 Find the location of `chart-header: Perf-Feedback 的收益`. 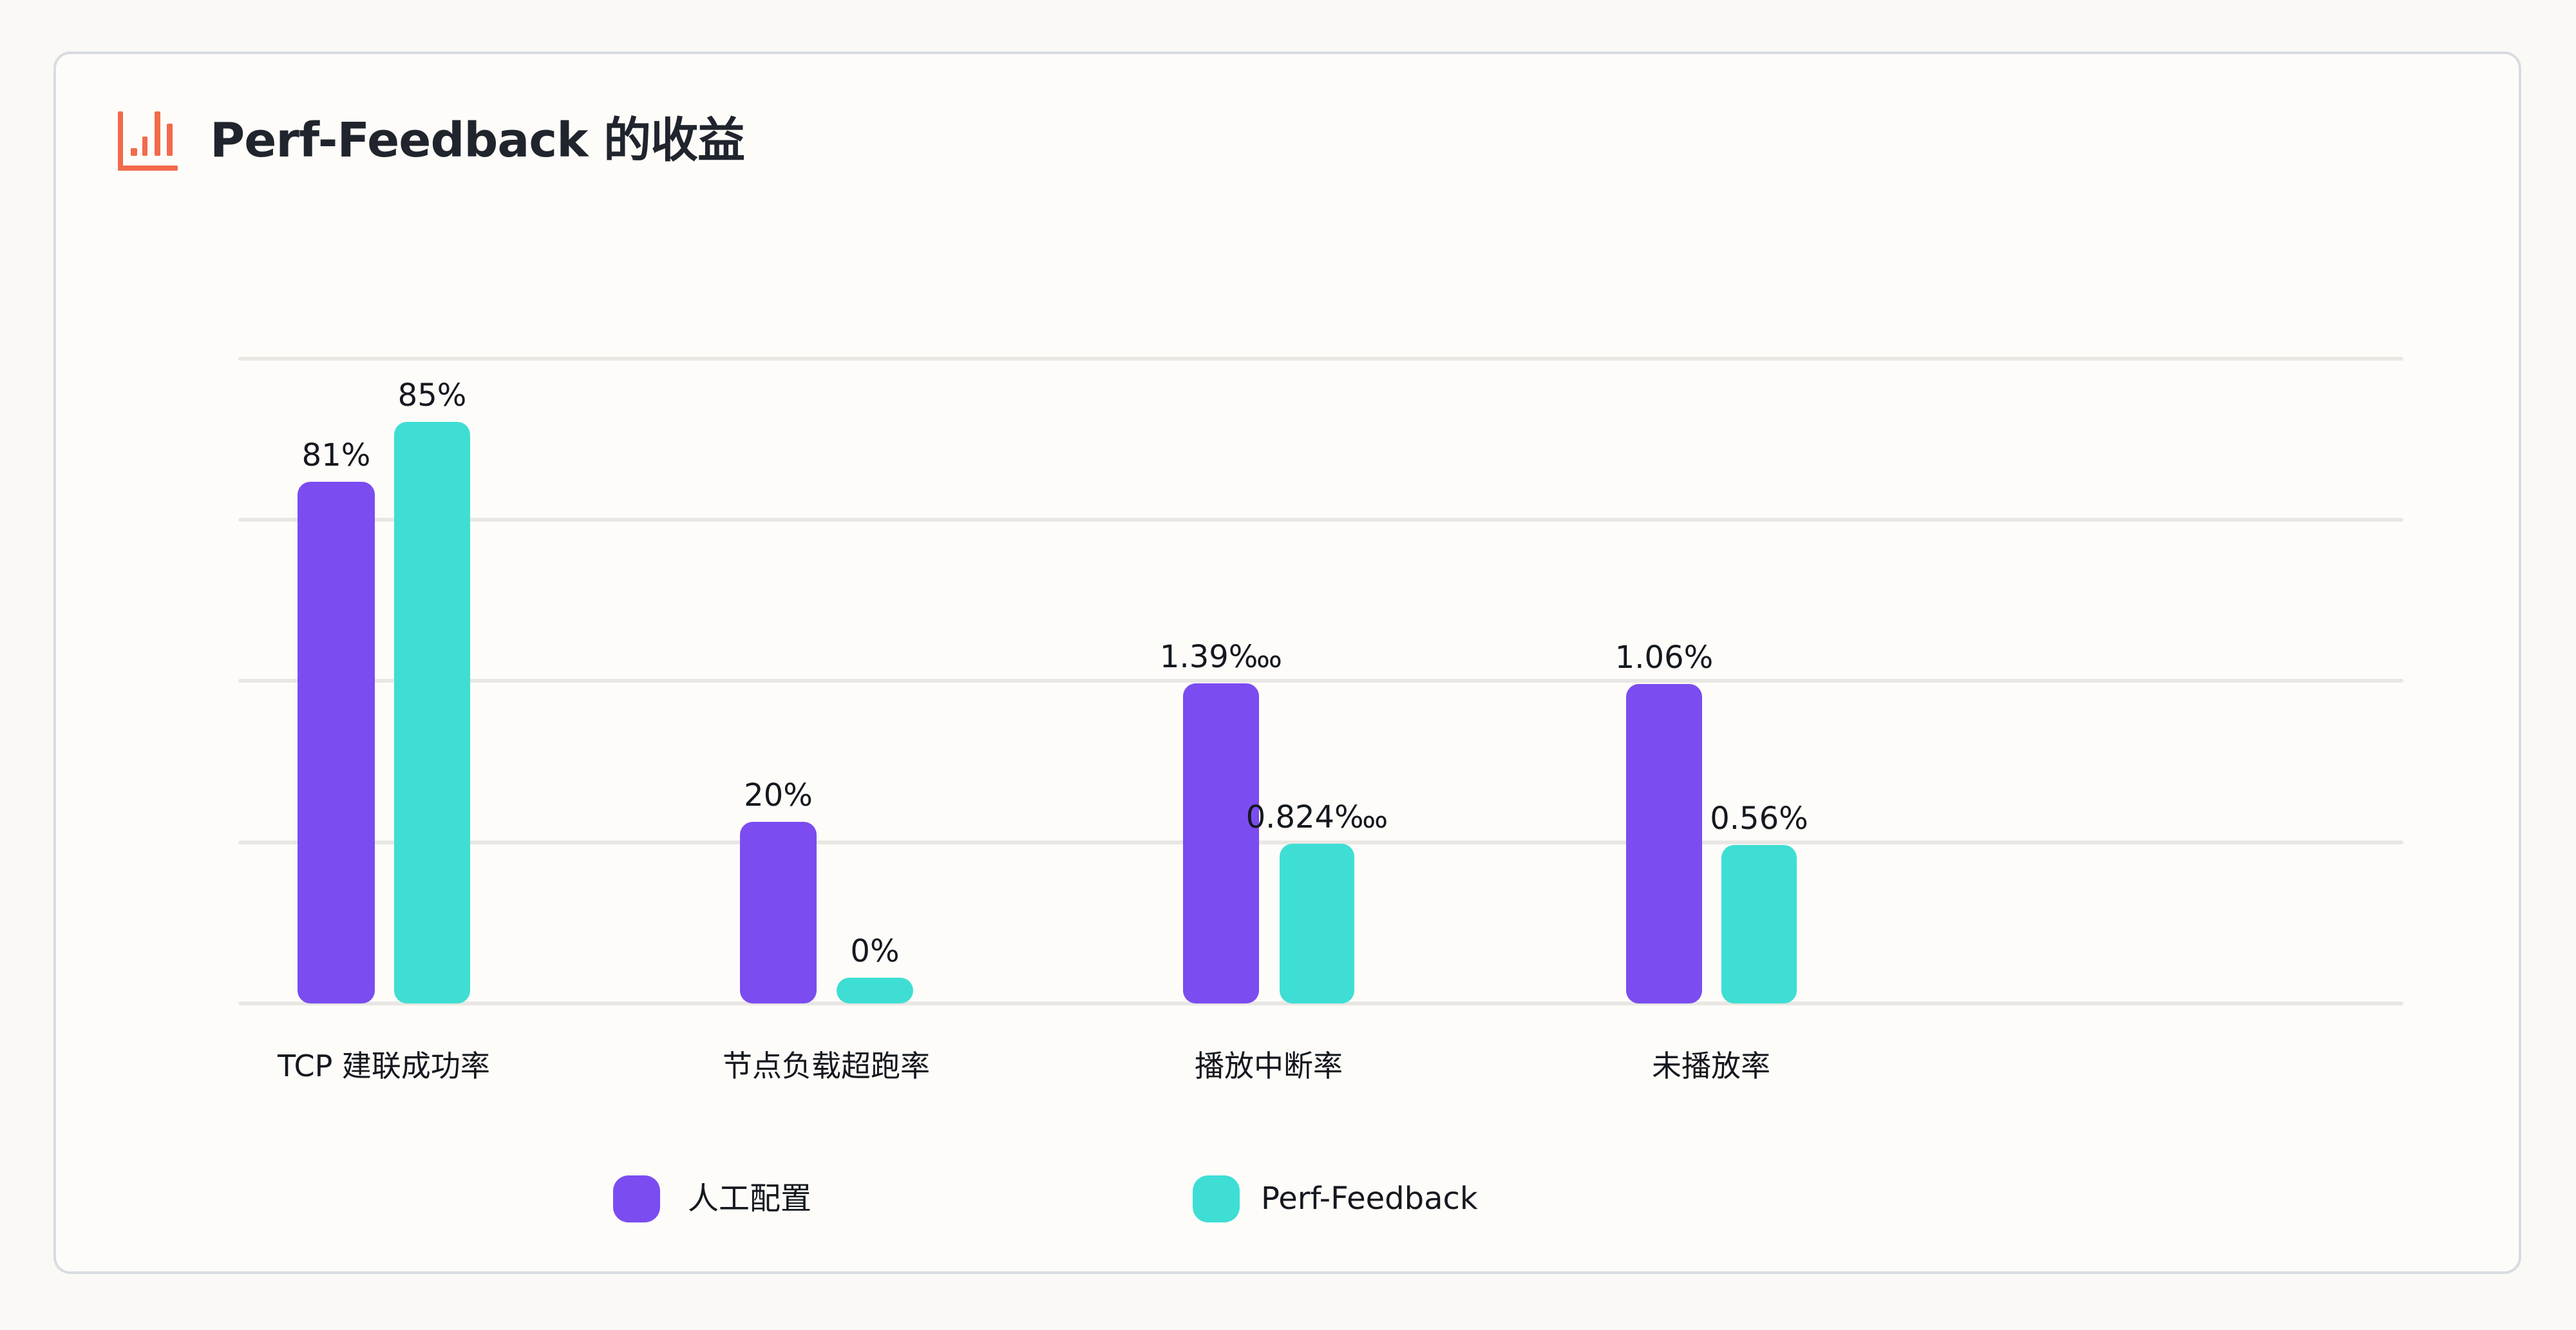

chart-header: Perf-Feedback 的收益 is located at coordinates (431, 141).